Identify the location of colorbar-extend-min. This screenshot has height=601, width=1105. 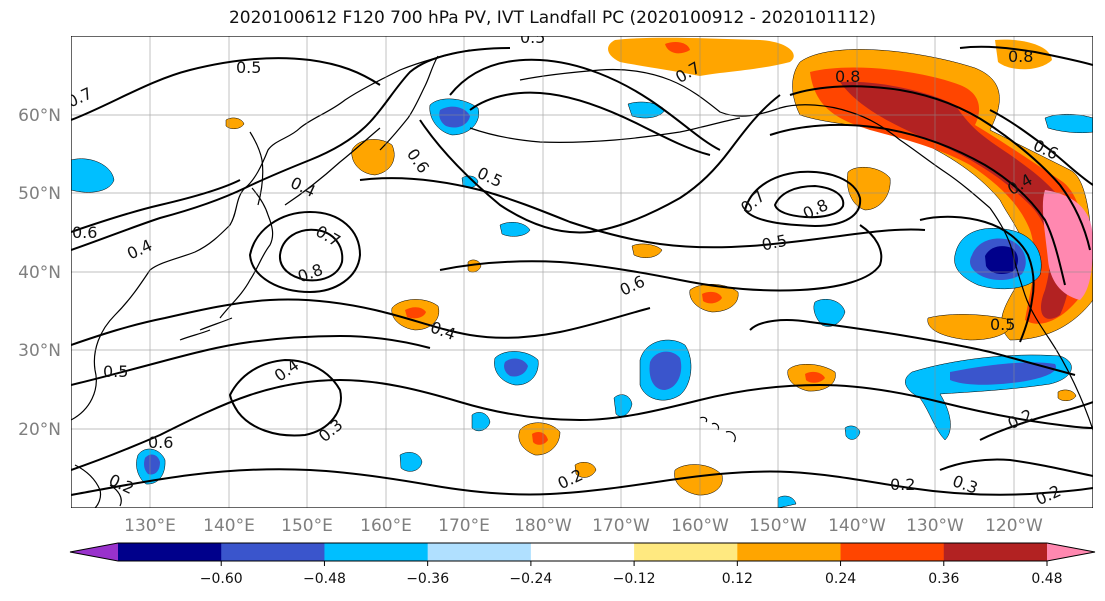
(94, 552).